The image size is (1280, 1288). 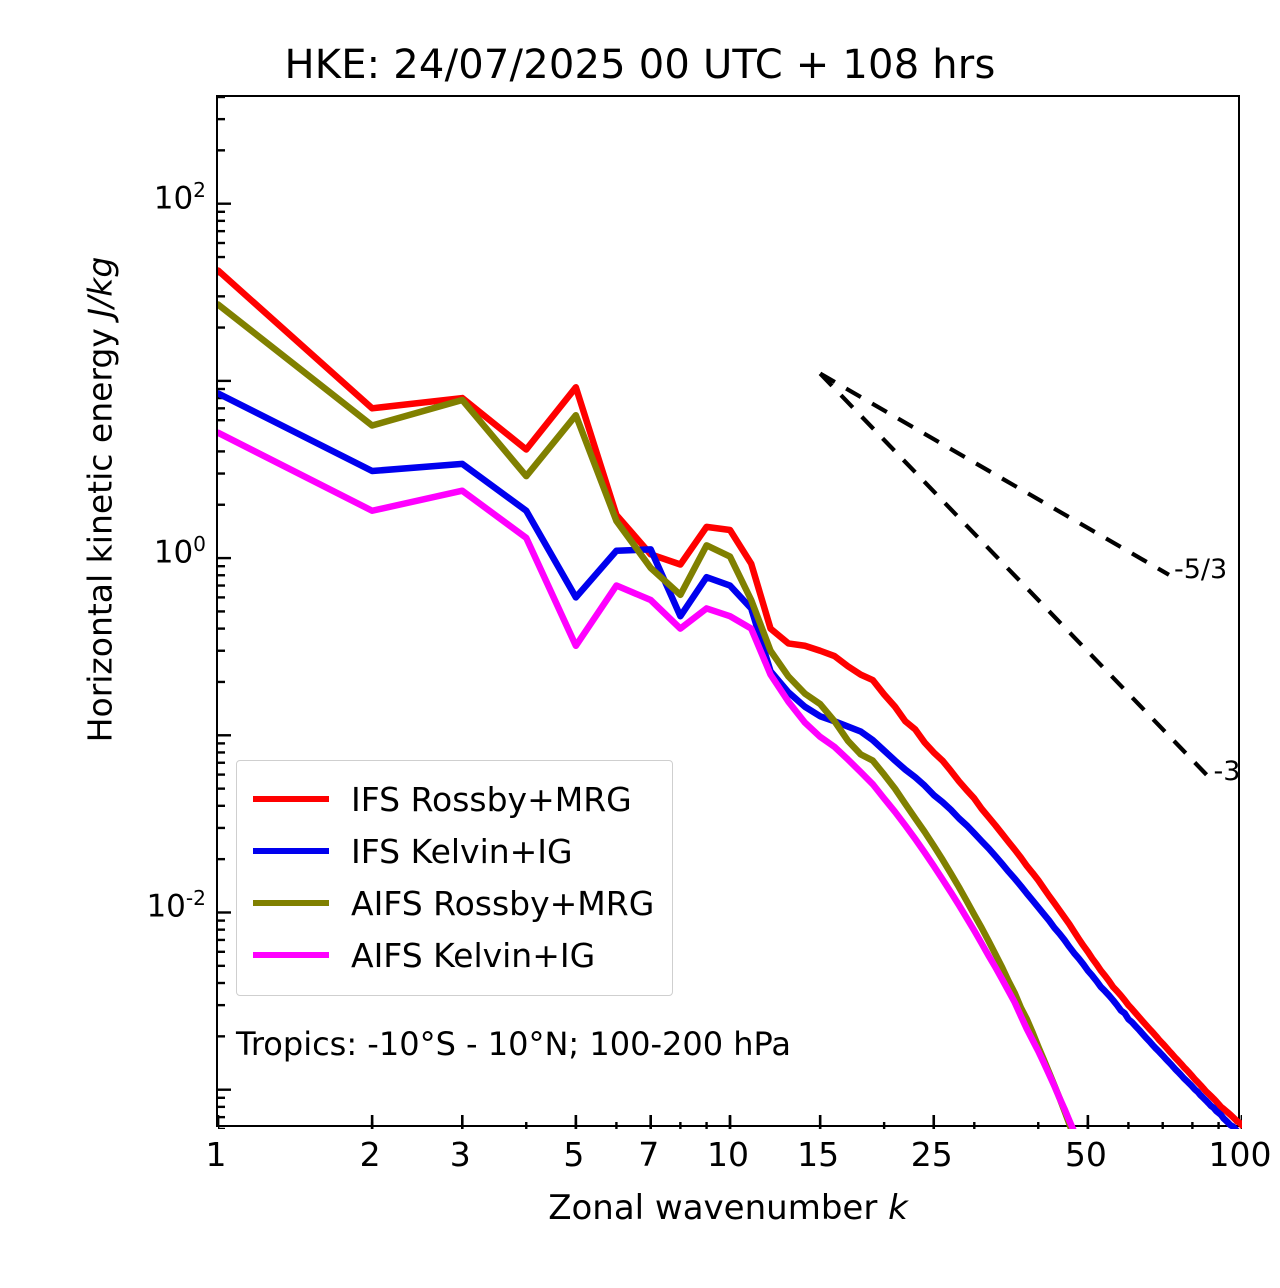 What do you see at coordinates (473, 955) in the screenshot?
I see `legend-label-aifs-kelvin-ig: AIFS Kelvin+IG` at bounding box center [473, 955].